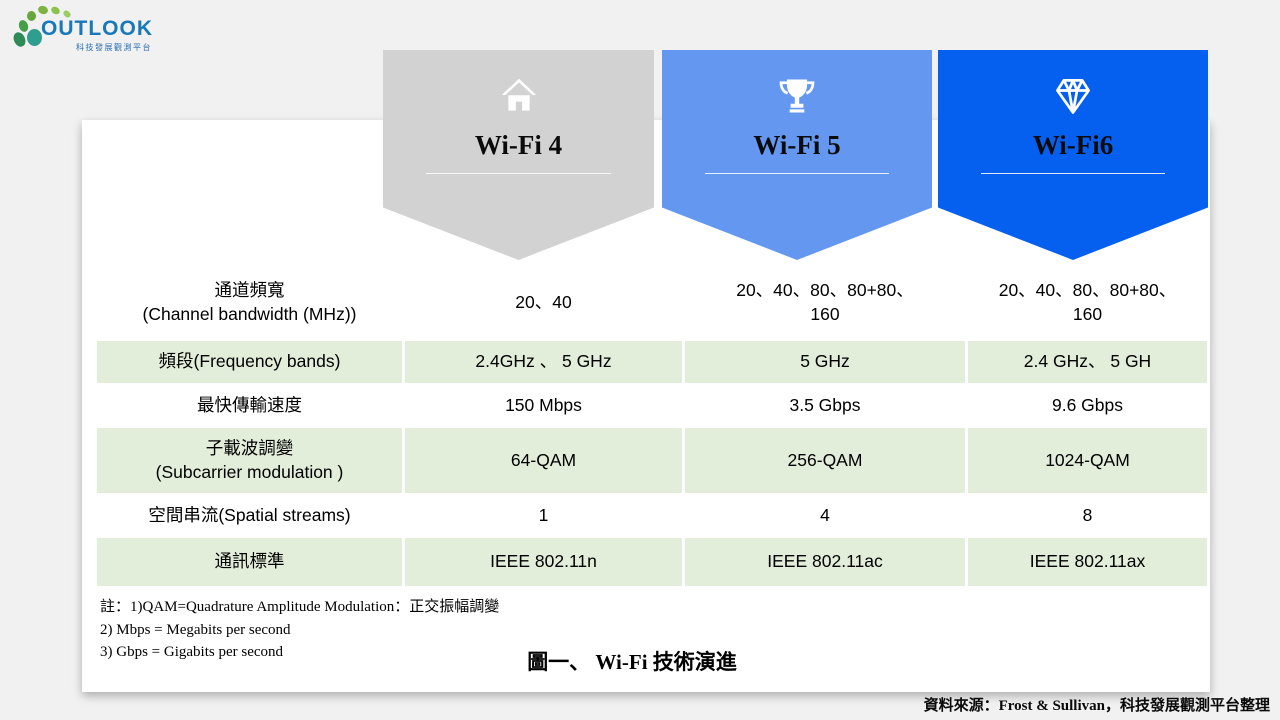 Image resolution: width=1280 pixels, height=720 pixels. Describe the element at coordinates (249, 514) in the screenshot. I see `row-label-spatial-streams: 空間串流(Spatial streams)` at that location.